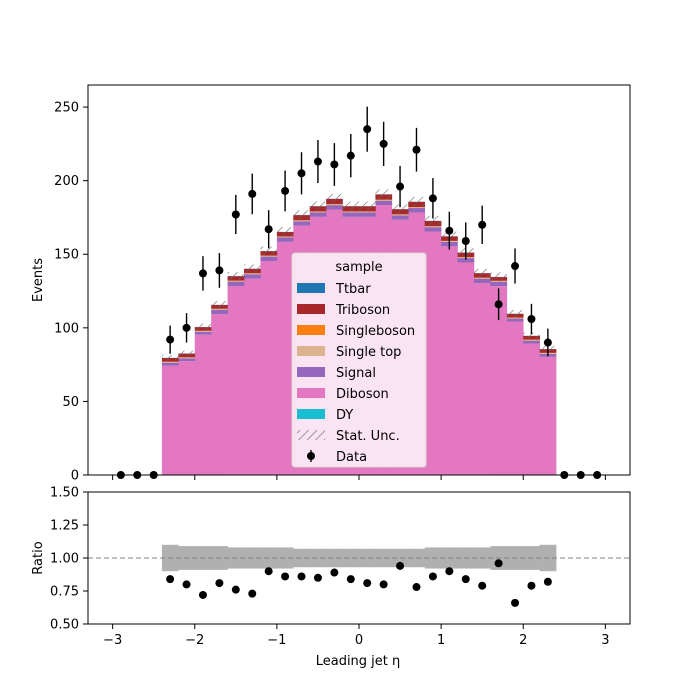  I want to click on ratio-y-tick-label: 1.00, so click(64, 559).